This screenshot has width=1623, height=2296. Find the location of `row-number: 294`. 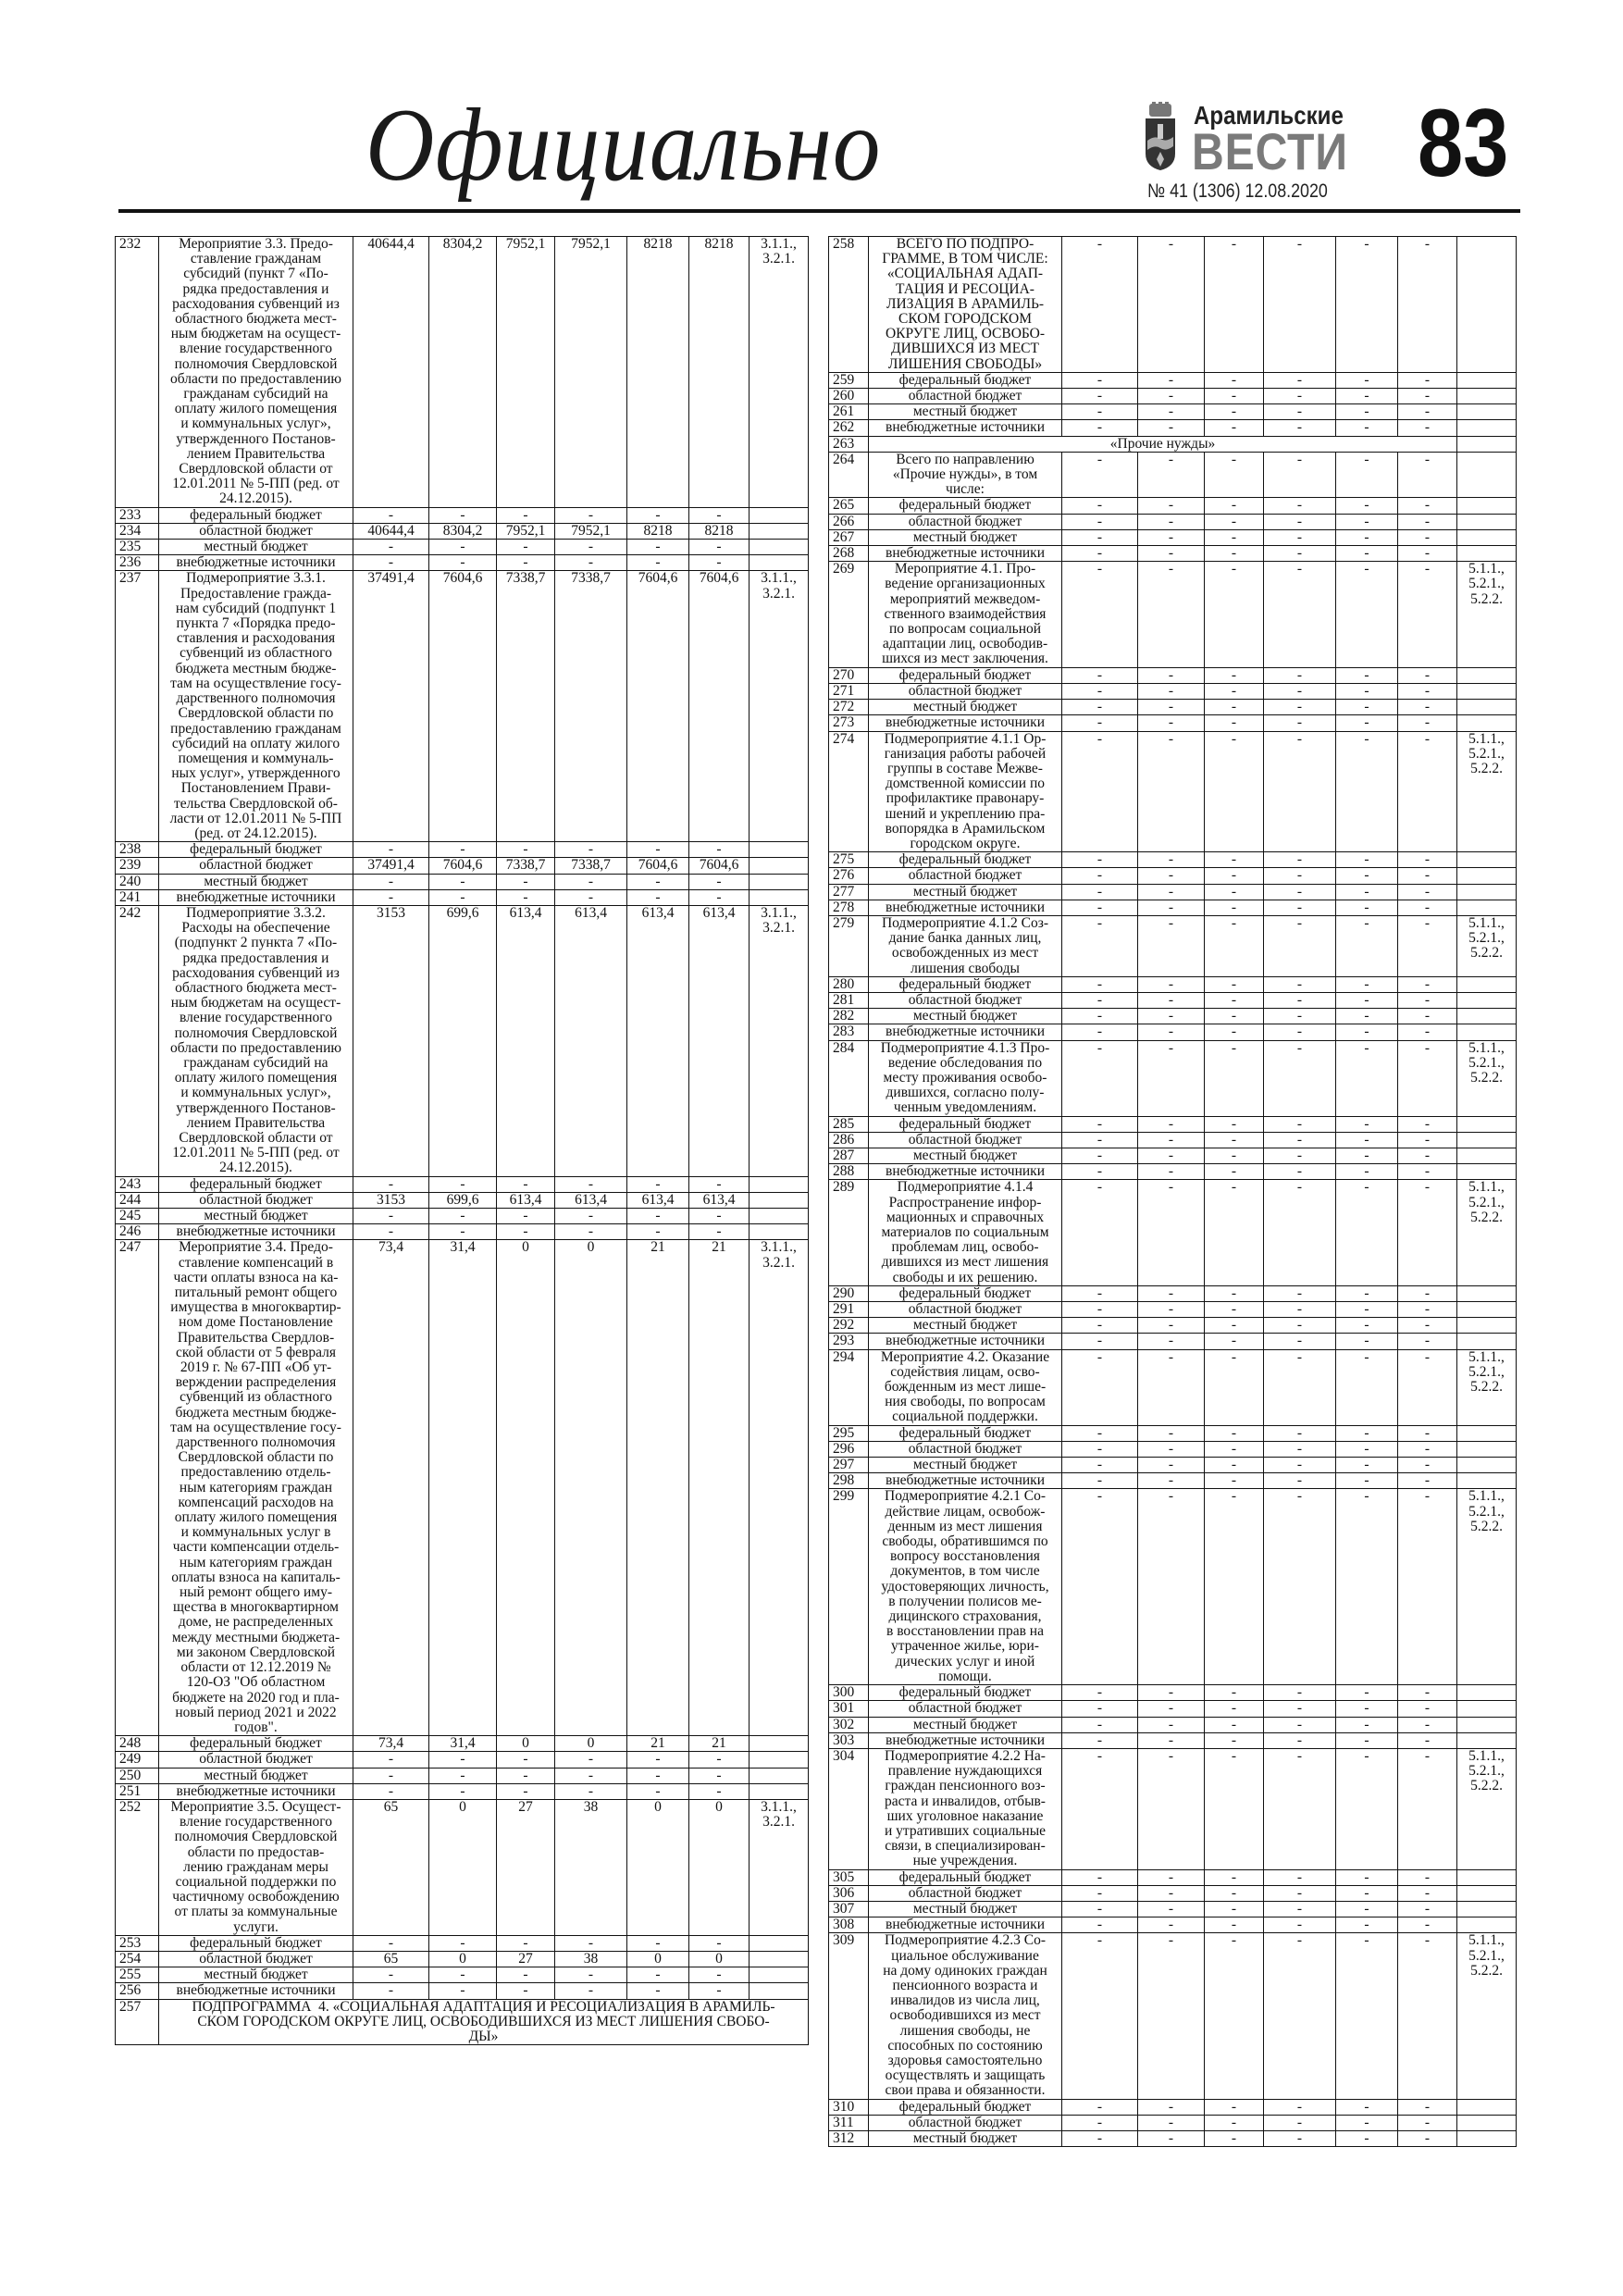

row-number: 294 is located at coordinates (848, 1387).